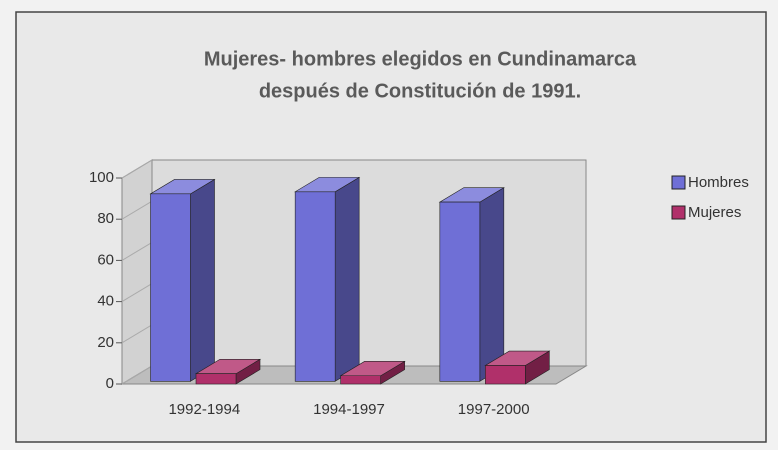  I want to click on y-tick-label: 0, so click(110, 383).